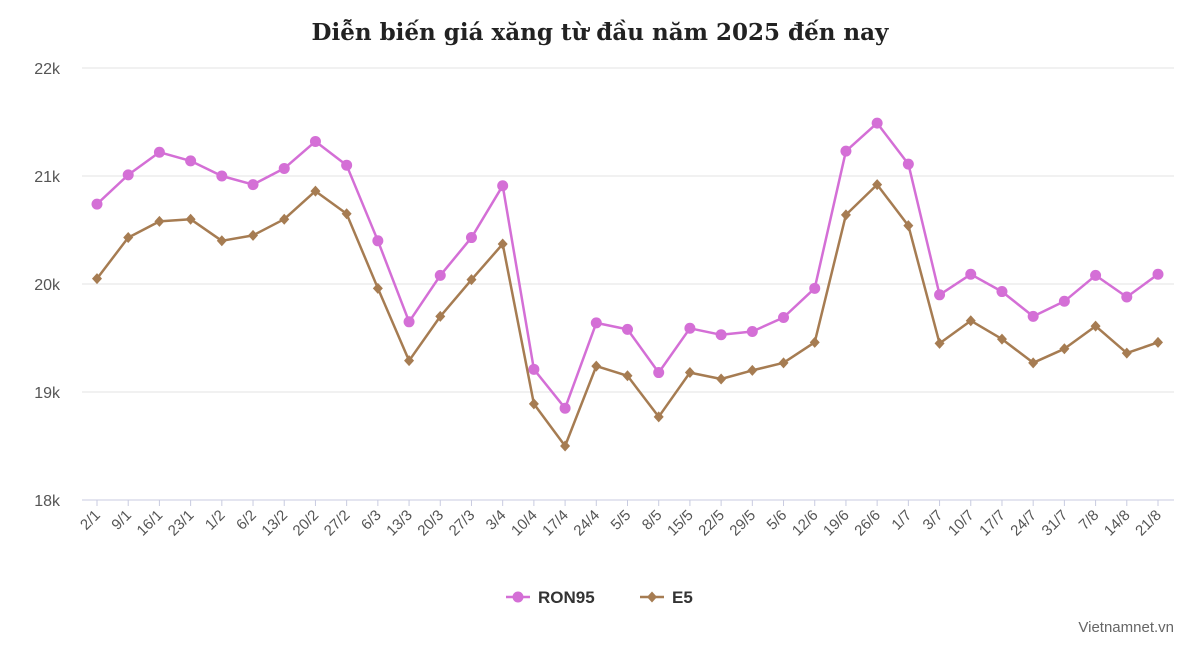  What do you see at coordinates (215, 520) in the screenshot?
I see `x-tick-label: 1/2` at bounding box center [215, 520].